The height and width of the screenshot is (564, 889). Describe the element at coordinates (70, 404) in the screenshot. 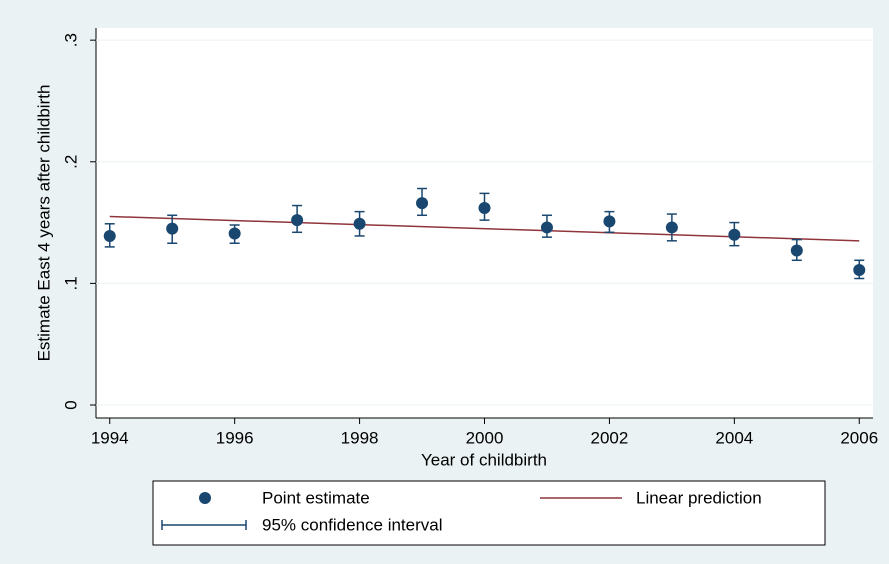

I see `y-tick-label: 0` at that location.